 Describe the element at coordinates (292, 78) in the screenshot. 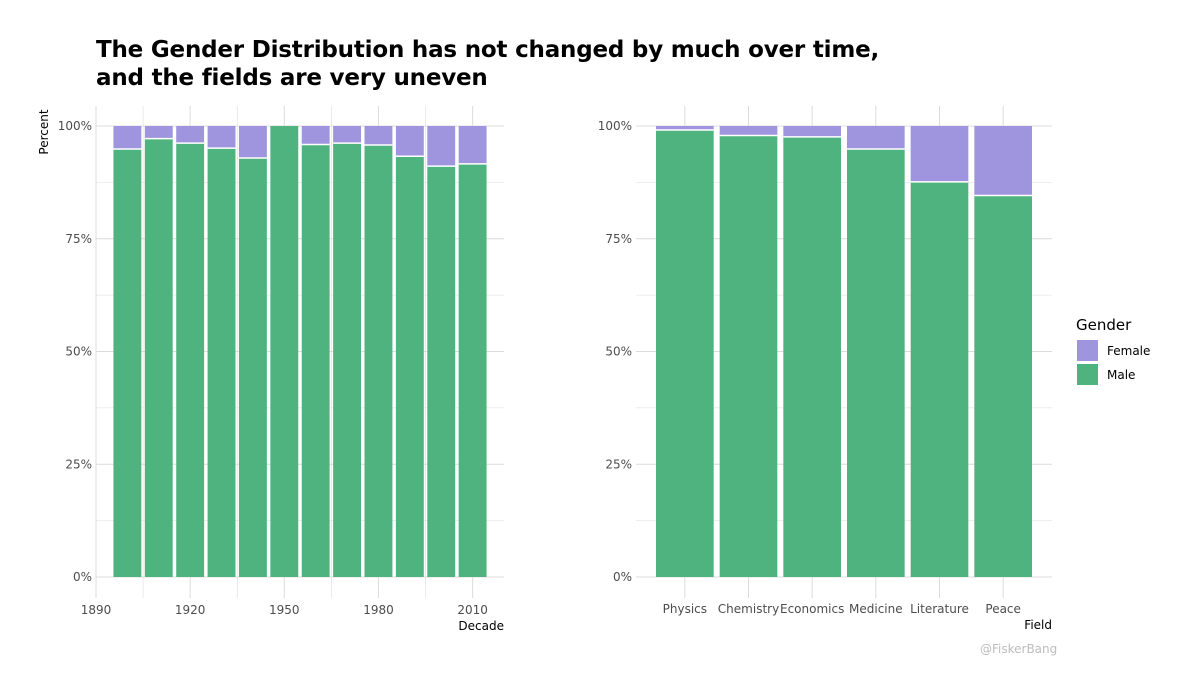

I see `title-line-2: and the fields are very uneven` at that location.